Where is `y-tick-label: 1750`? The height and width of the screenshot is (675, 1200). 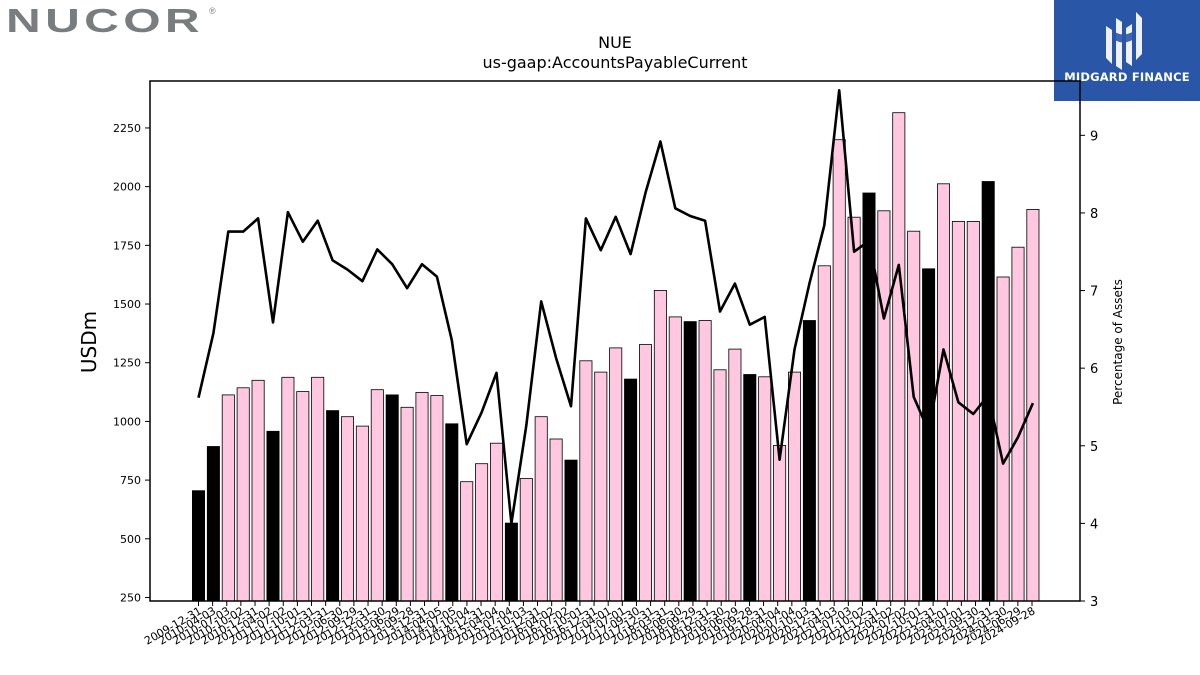
y-tick-label: 1750 is located at coordinates (127, 245).